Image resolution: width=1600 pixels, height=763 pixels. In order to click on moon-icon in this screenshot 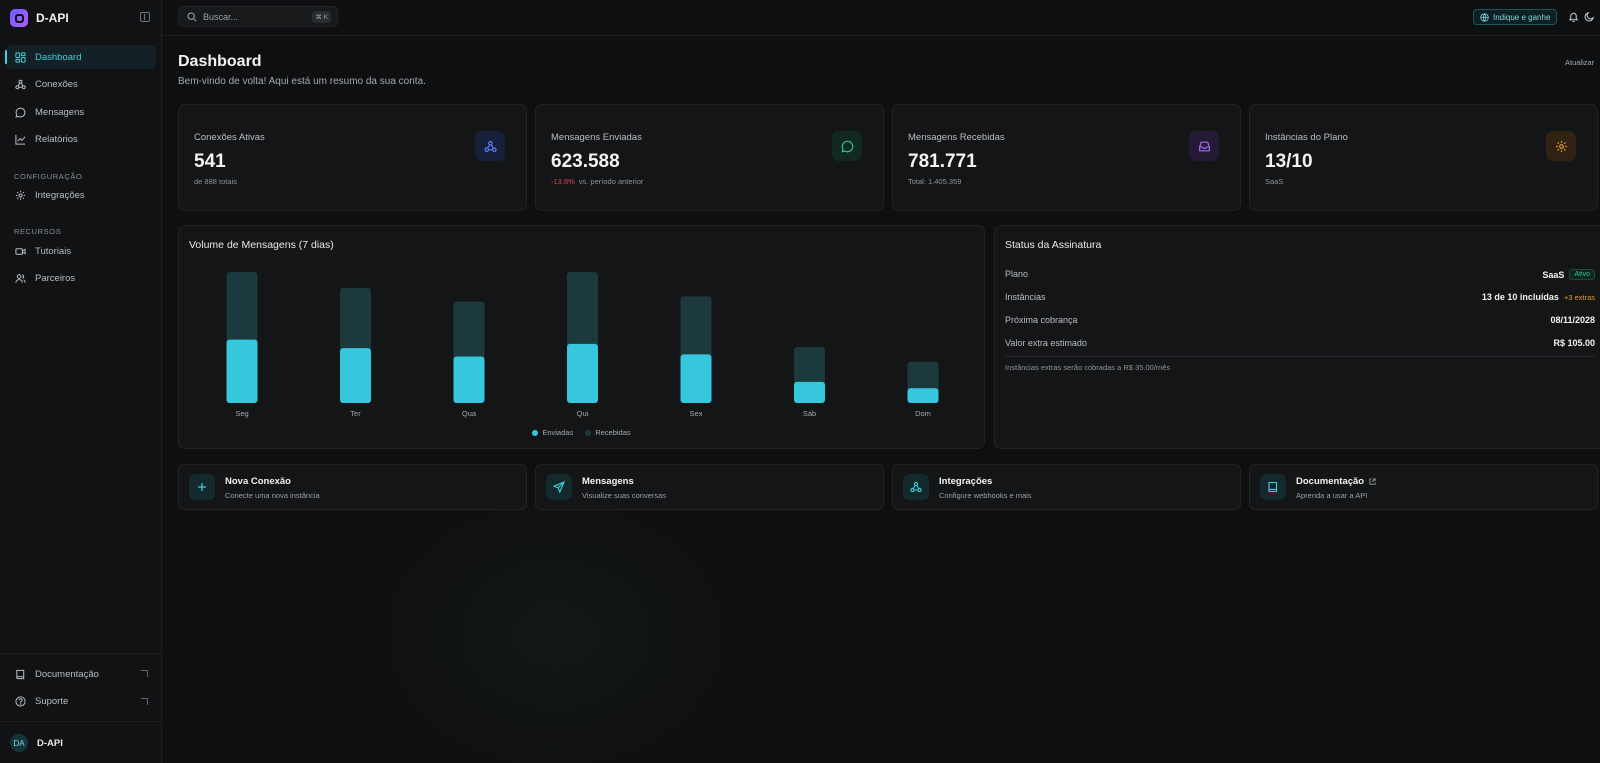, I will do `click(1589, 16)`.